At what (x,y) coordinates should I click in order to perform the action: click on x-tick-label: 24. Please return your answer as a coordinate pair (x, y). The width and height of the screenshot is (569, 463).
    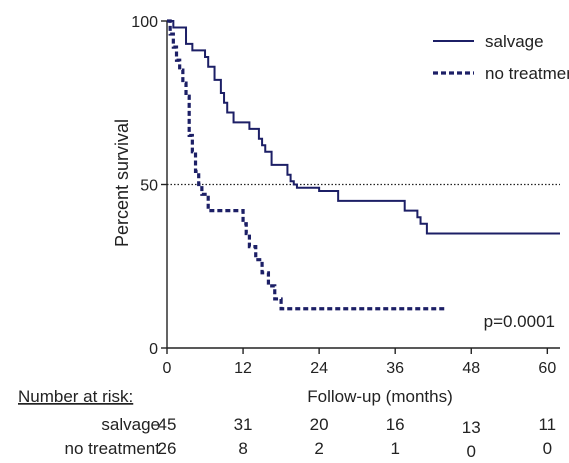
    Looking at the image, I should click on (319, 368).